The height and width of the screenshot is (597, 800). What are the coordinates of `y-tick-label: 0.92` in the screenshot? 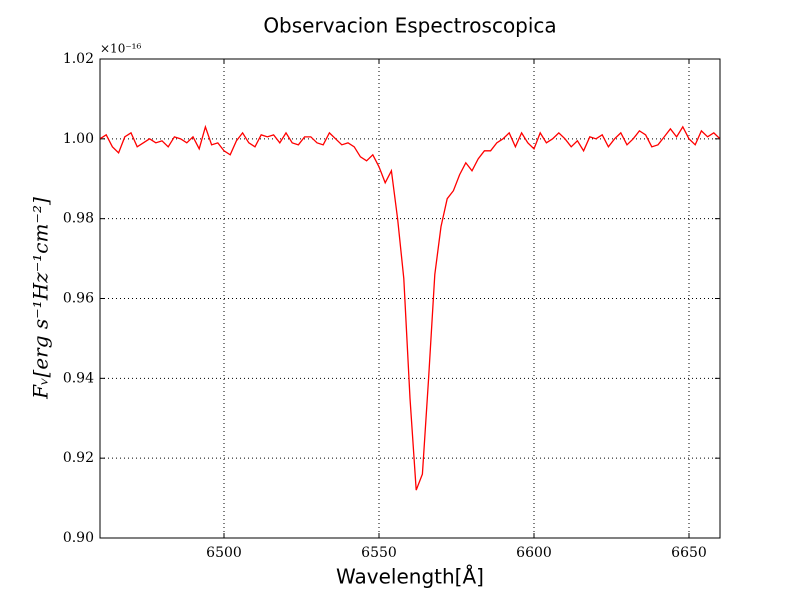 It's located at (78, 458).